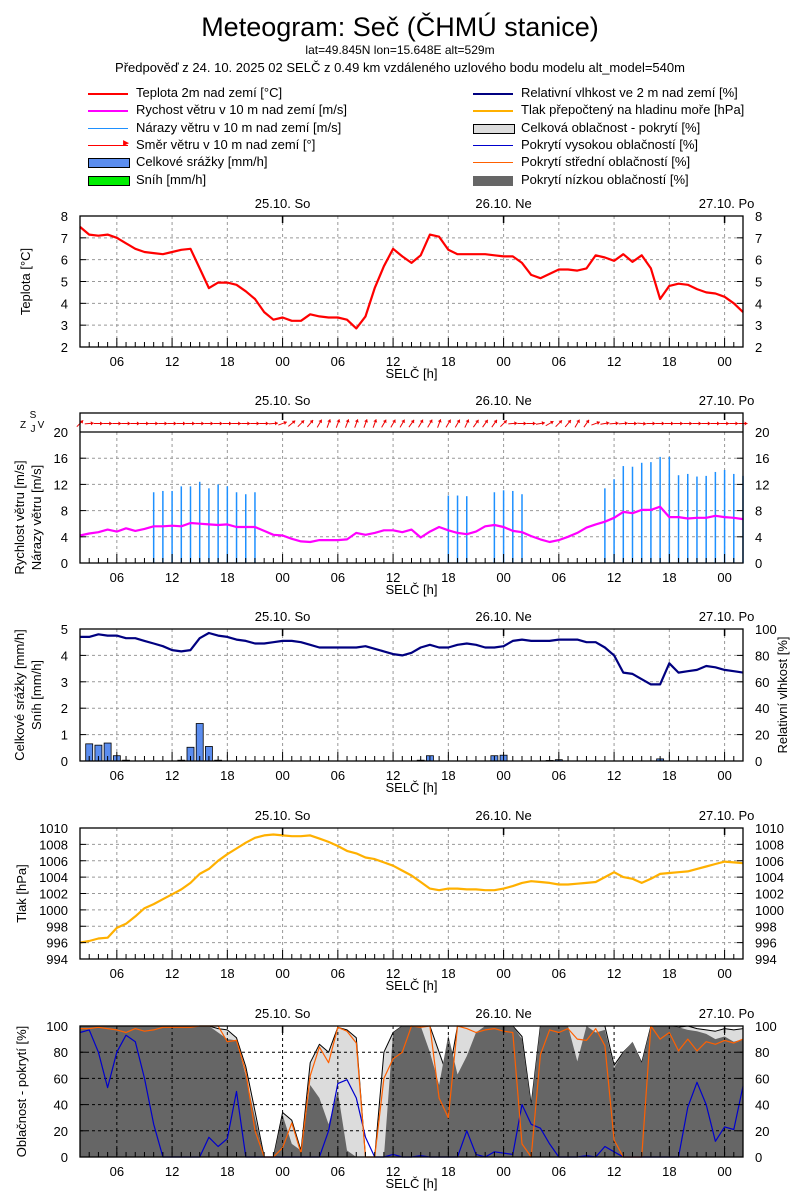  What do you see at coordinates (109, 143) in the screenshot?
I see `legend-symbol-icon: ►` at bounding box center [109, 143].